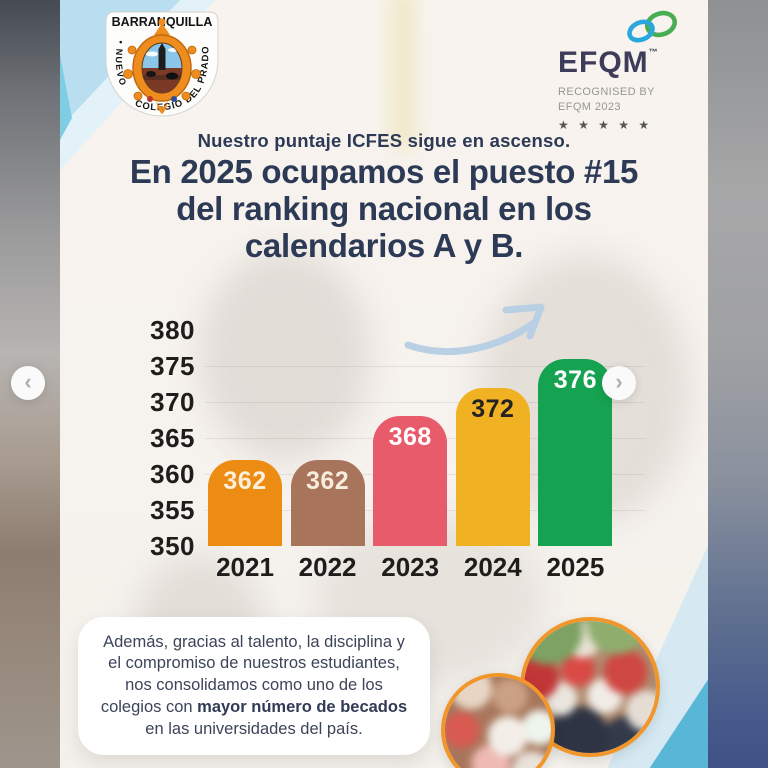 The width and height of the screenshot is (768, 768). I want to click on carousel-prev-button: ‹, so click(28, 383).